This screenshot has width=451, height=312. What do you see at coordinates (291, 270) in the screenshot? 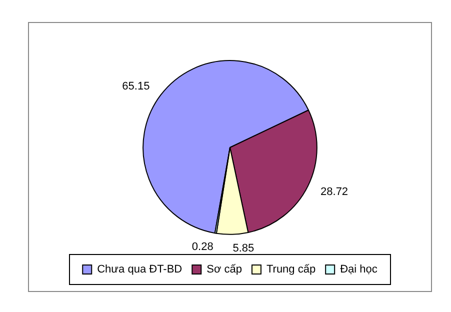
I see `legend-label: Trung cấp` at bounding box center [291, 270].